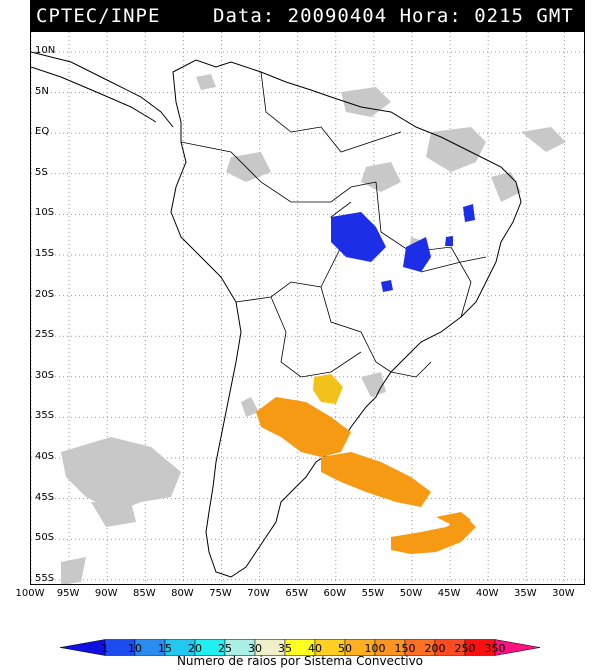 This screenshot has height=670, width=600. What do you see at coordinates (393, 16) in the screenshot?
I see `date-time-label: Data: 20090404 Hora: 0215 GMT` at bounding box center [393, 16].